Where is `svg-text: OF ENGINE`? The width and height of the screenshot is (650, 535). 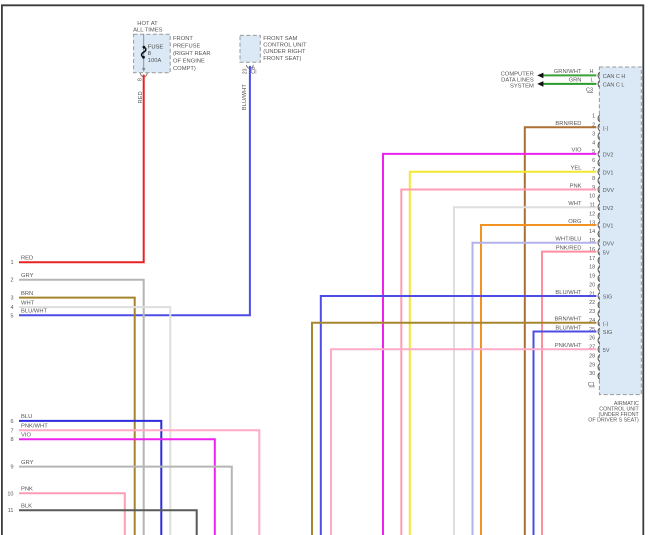 svg-text: OF ENGINE is located at coordinates (189, 61).